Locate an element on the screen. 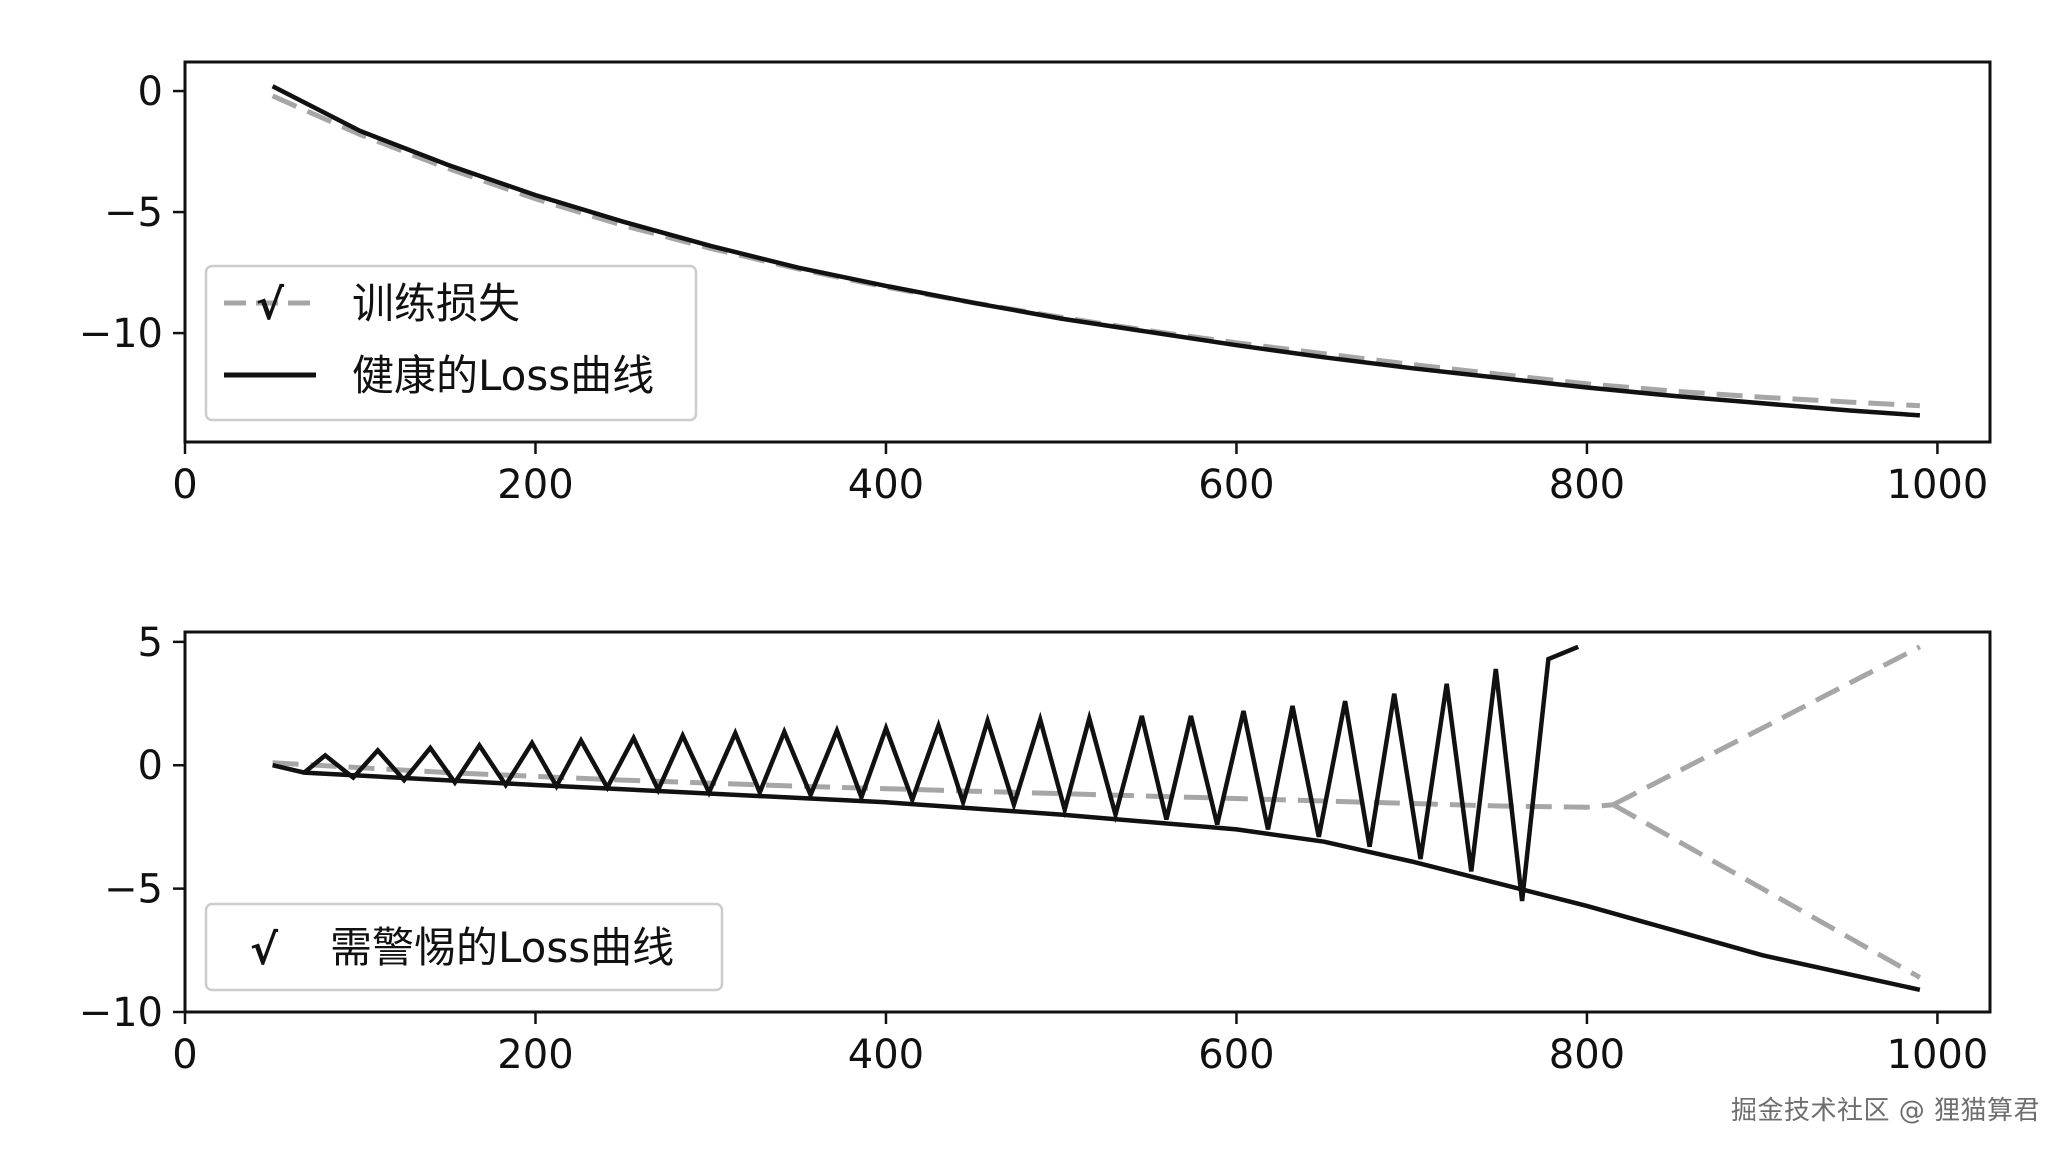  legend-label: 健康的Loss曲线 is located at coordinates (503, 375).